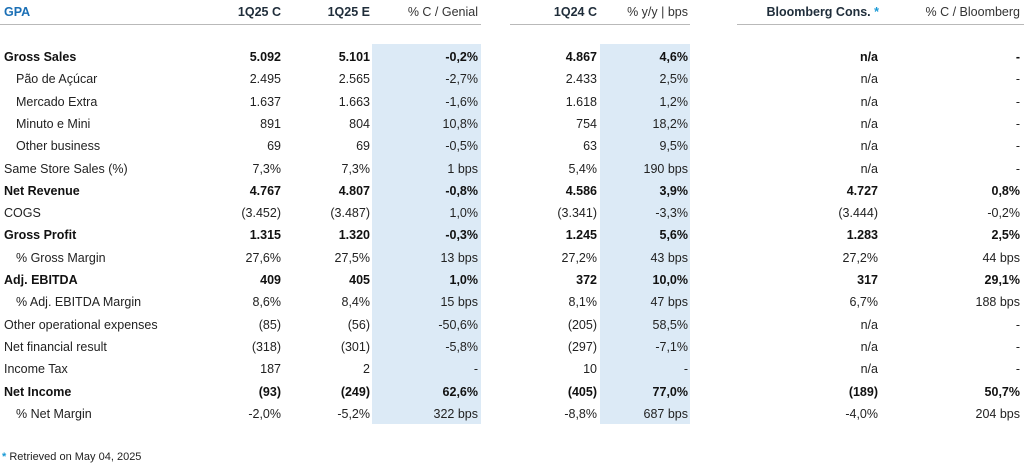  What do you see at coordinates (512, 57) in the screenshot?
I see `table-row: Gross Sales 5.092 5.101 -0,2% 4.867 4,6% n/a -` at bounding box center [512, 57].